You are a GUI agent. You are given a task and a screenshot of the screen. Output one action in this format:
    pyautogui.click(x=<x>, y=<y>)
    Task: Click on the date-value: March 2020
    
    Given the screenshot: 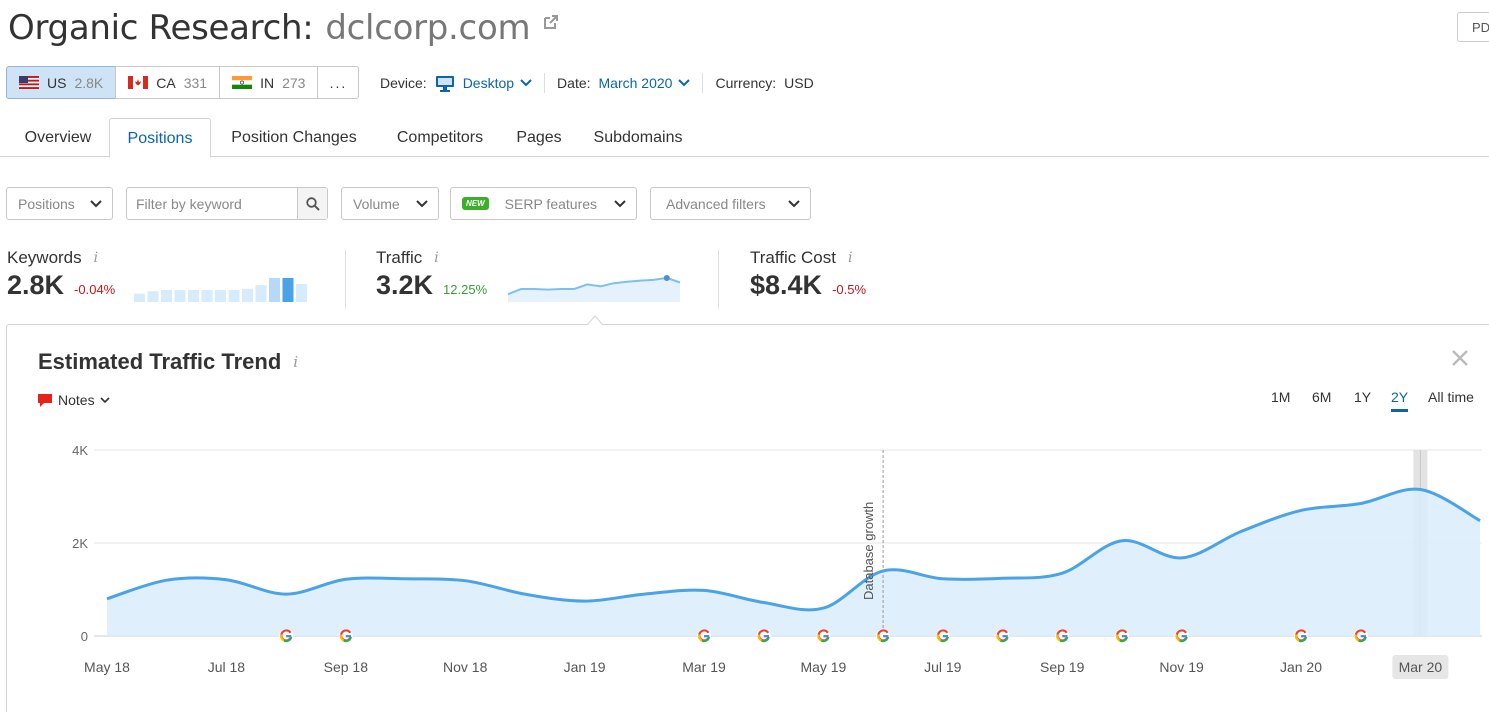 What is the action you would take?
    pyautogui.click(x=635, y=83)
    